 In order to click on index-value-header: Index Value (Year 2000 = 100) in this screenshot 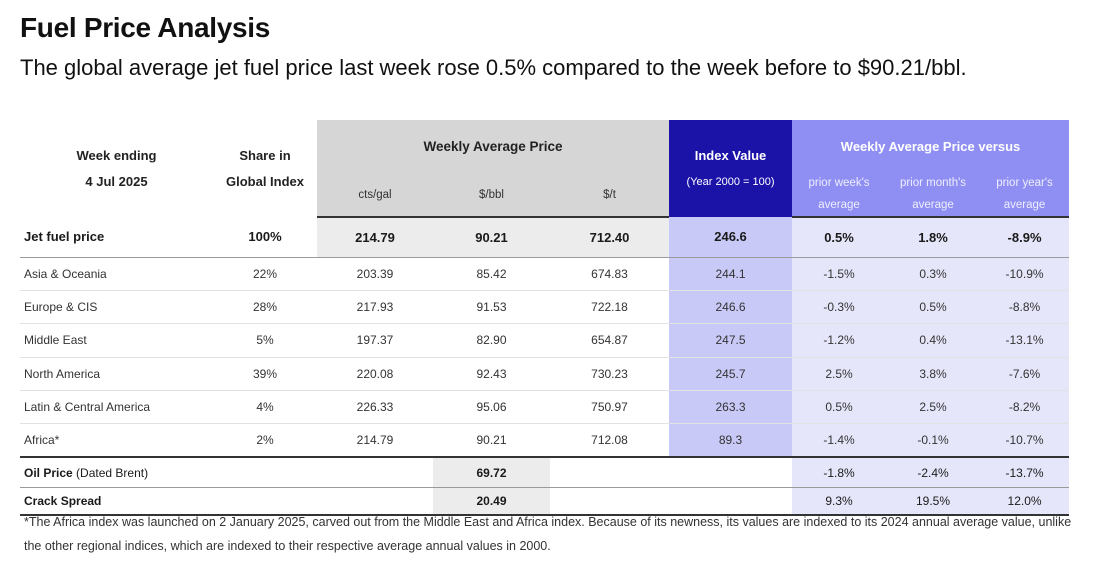, I will do `click(731, 168)`.